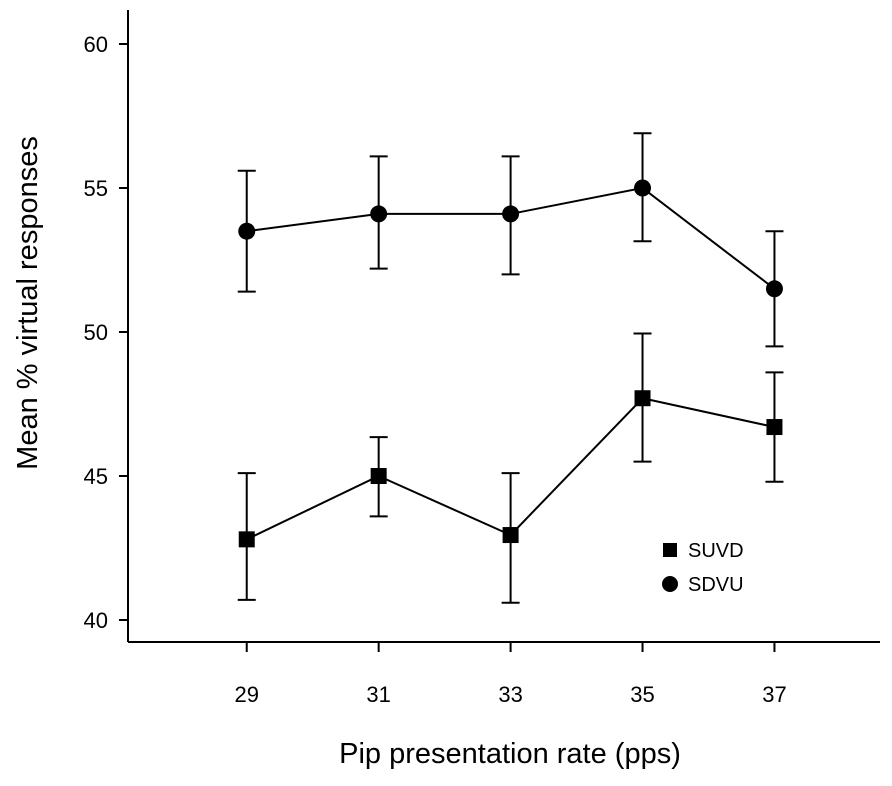  What do you see at coordinates (510, 674) in the screenshot?
I see `x-ticks: 29 31 33 35 37` at bounding box center [510, 674].